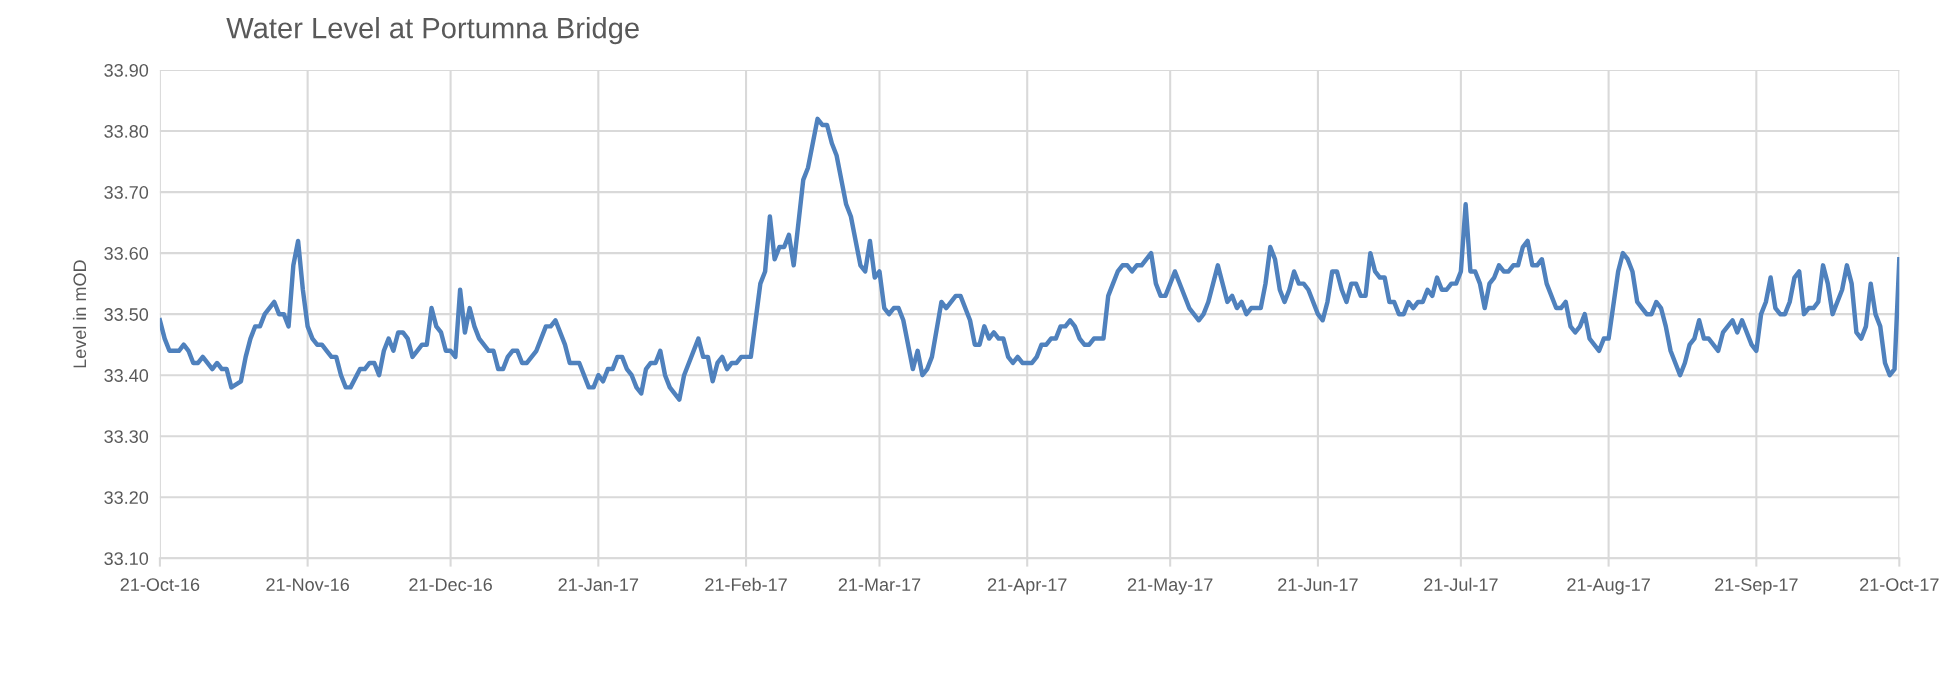  Describe the element at coordinates (1318, 584) in the screenshot. I see `x-tick-label: 21-Jun-17` at that location.